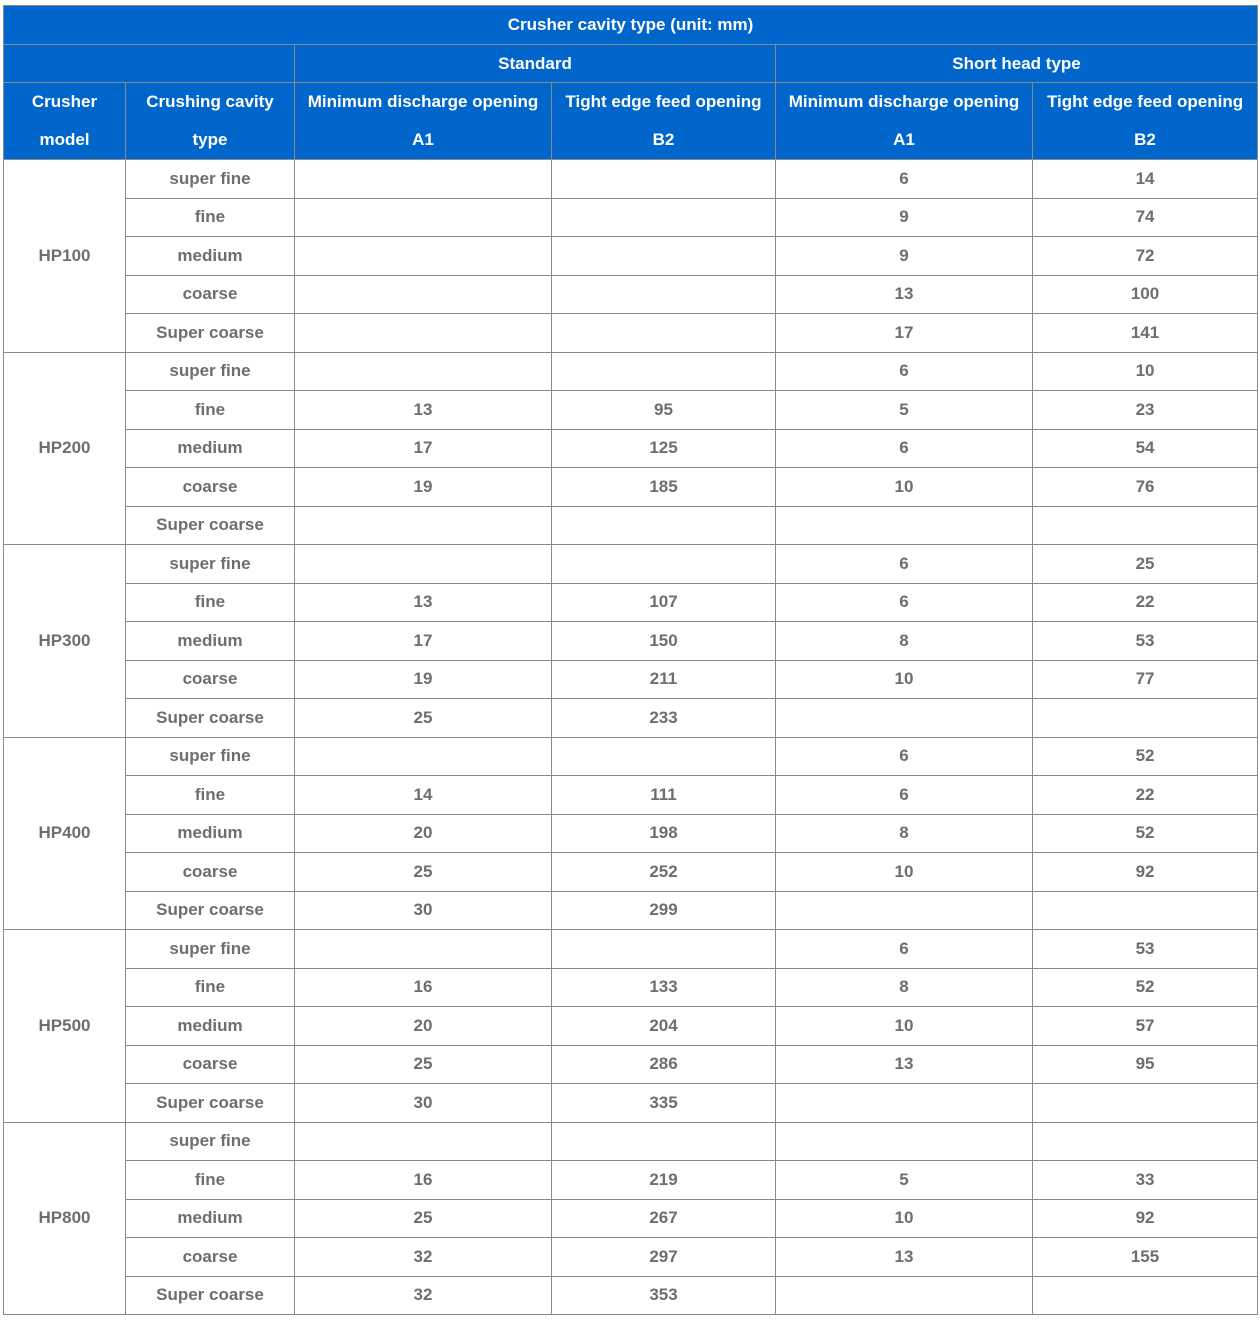 The image size is (1260, 1324). I want to click on value-cell: 233, so click(663, 718).